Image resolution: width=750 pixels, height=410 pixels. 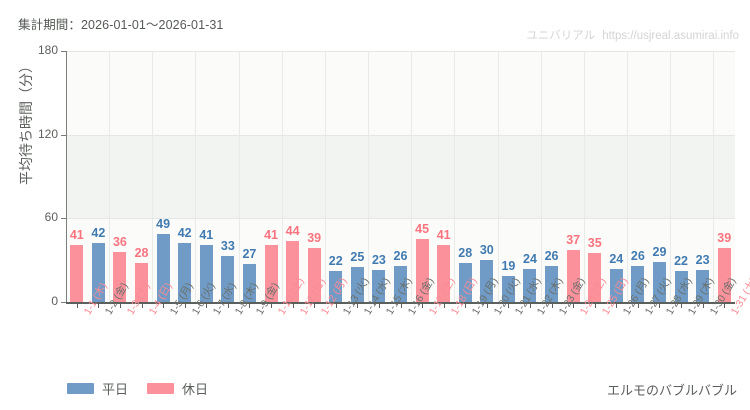 I want to click on brand-watermark: ユニバリアル https://usjreal.asumirai.info, so click(x=632, y=35).